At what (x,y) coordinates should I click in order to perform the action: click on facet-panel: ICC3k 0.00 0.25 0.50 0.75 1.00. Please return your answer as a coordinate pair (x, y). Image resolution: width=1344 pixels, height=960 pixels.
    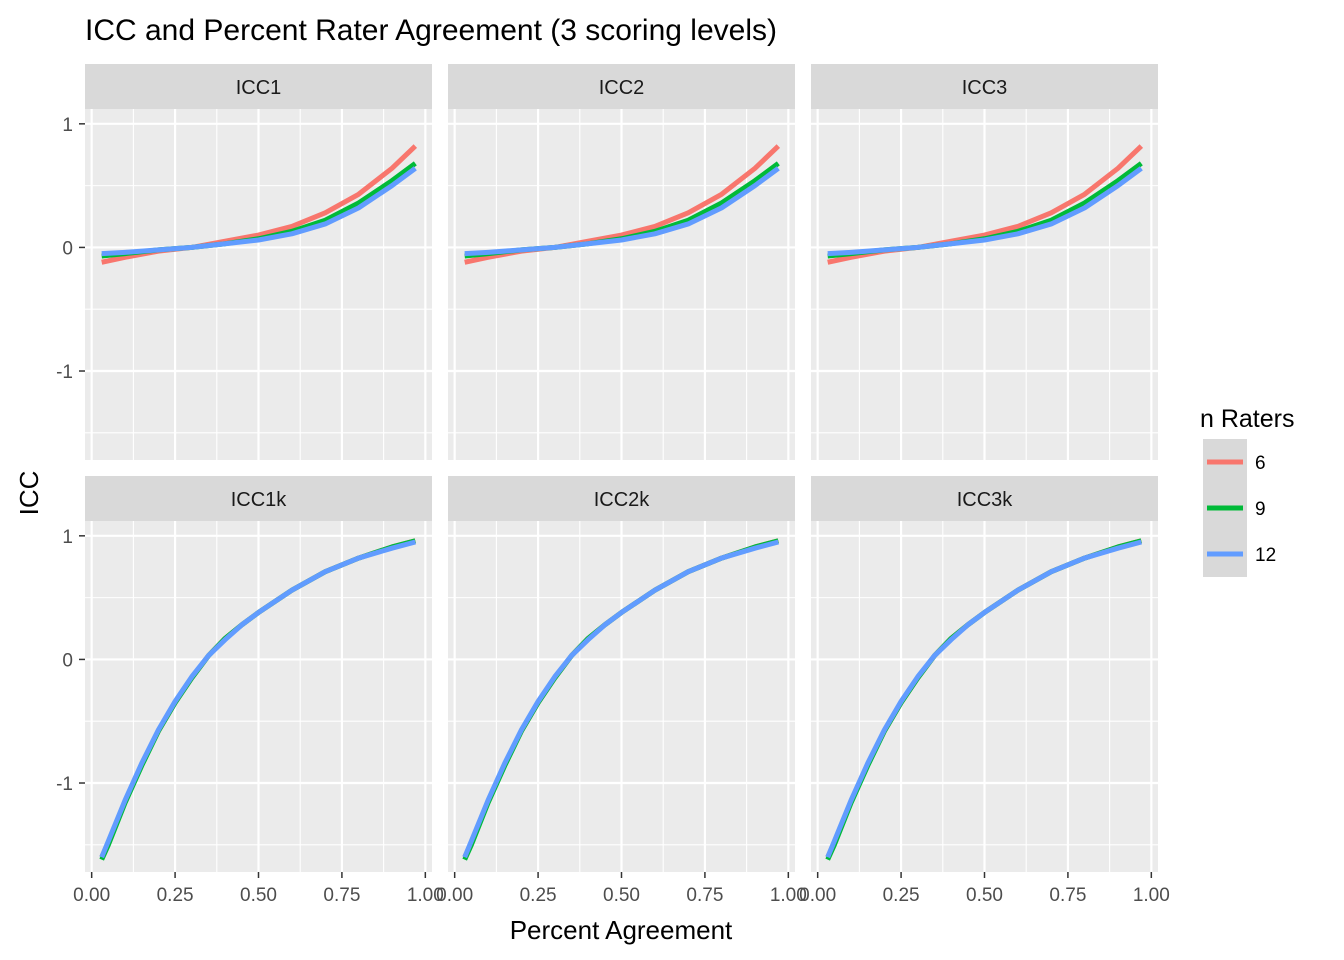
    Looking at the image, I should click on (984, 691).